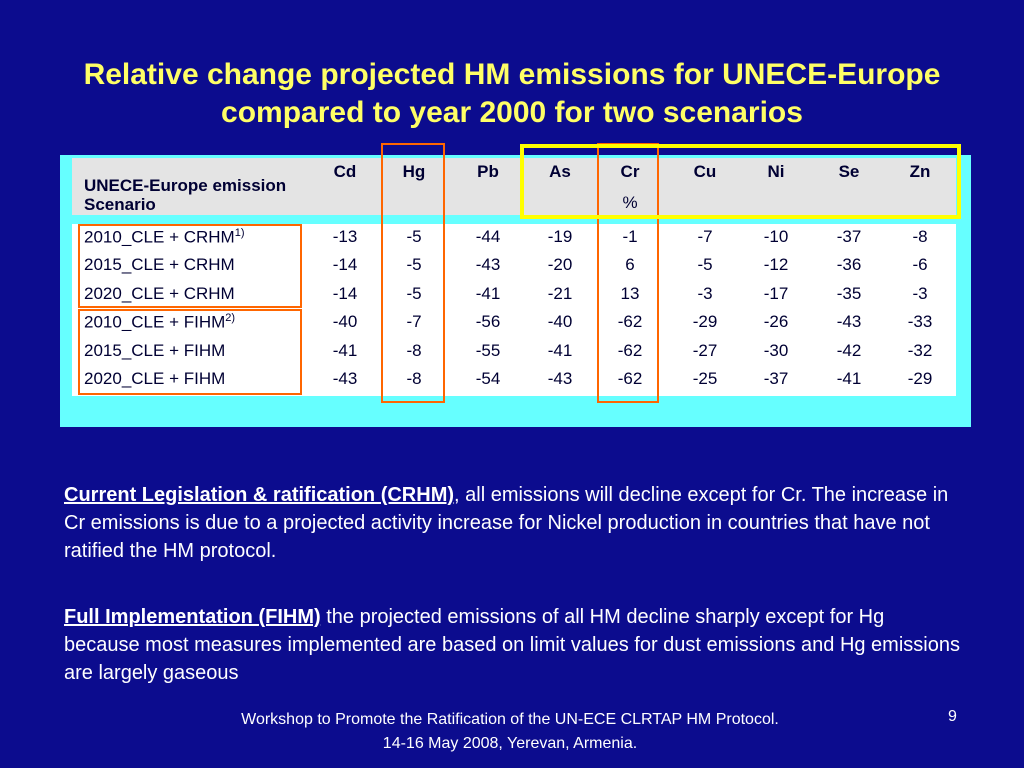  Describe the element at coordinates (920, 350) in the screenshot. I see `value: -32` at that location.